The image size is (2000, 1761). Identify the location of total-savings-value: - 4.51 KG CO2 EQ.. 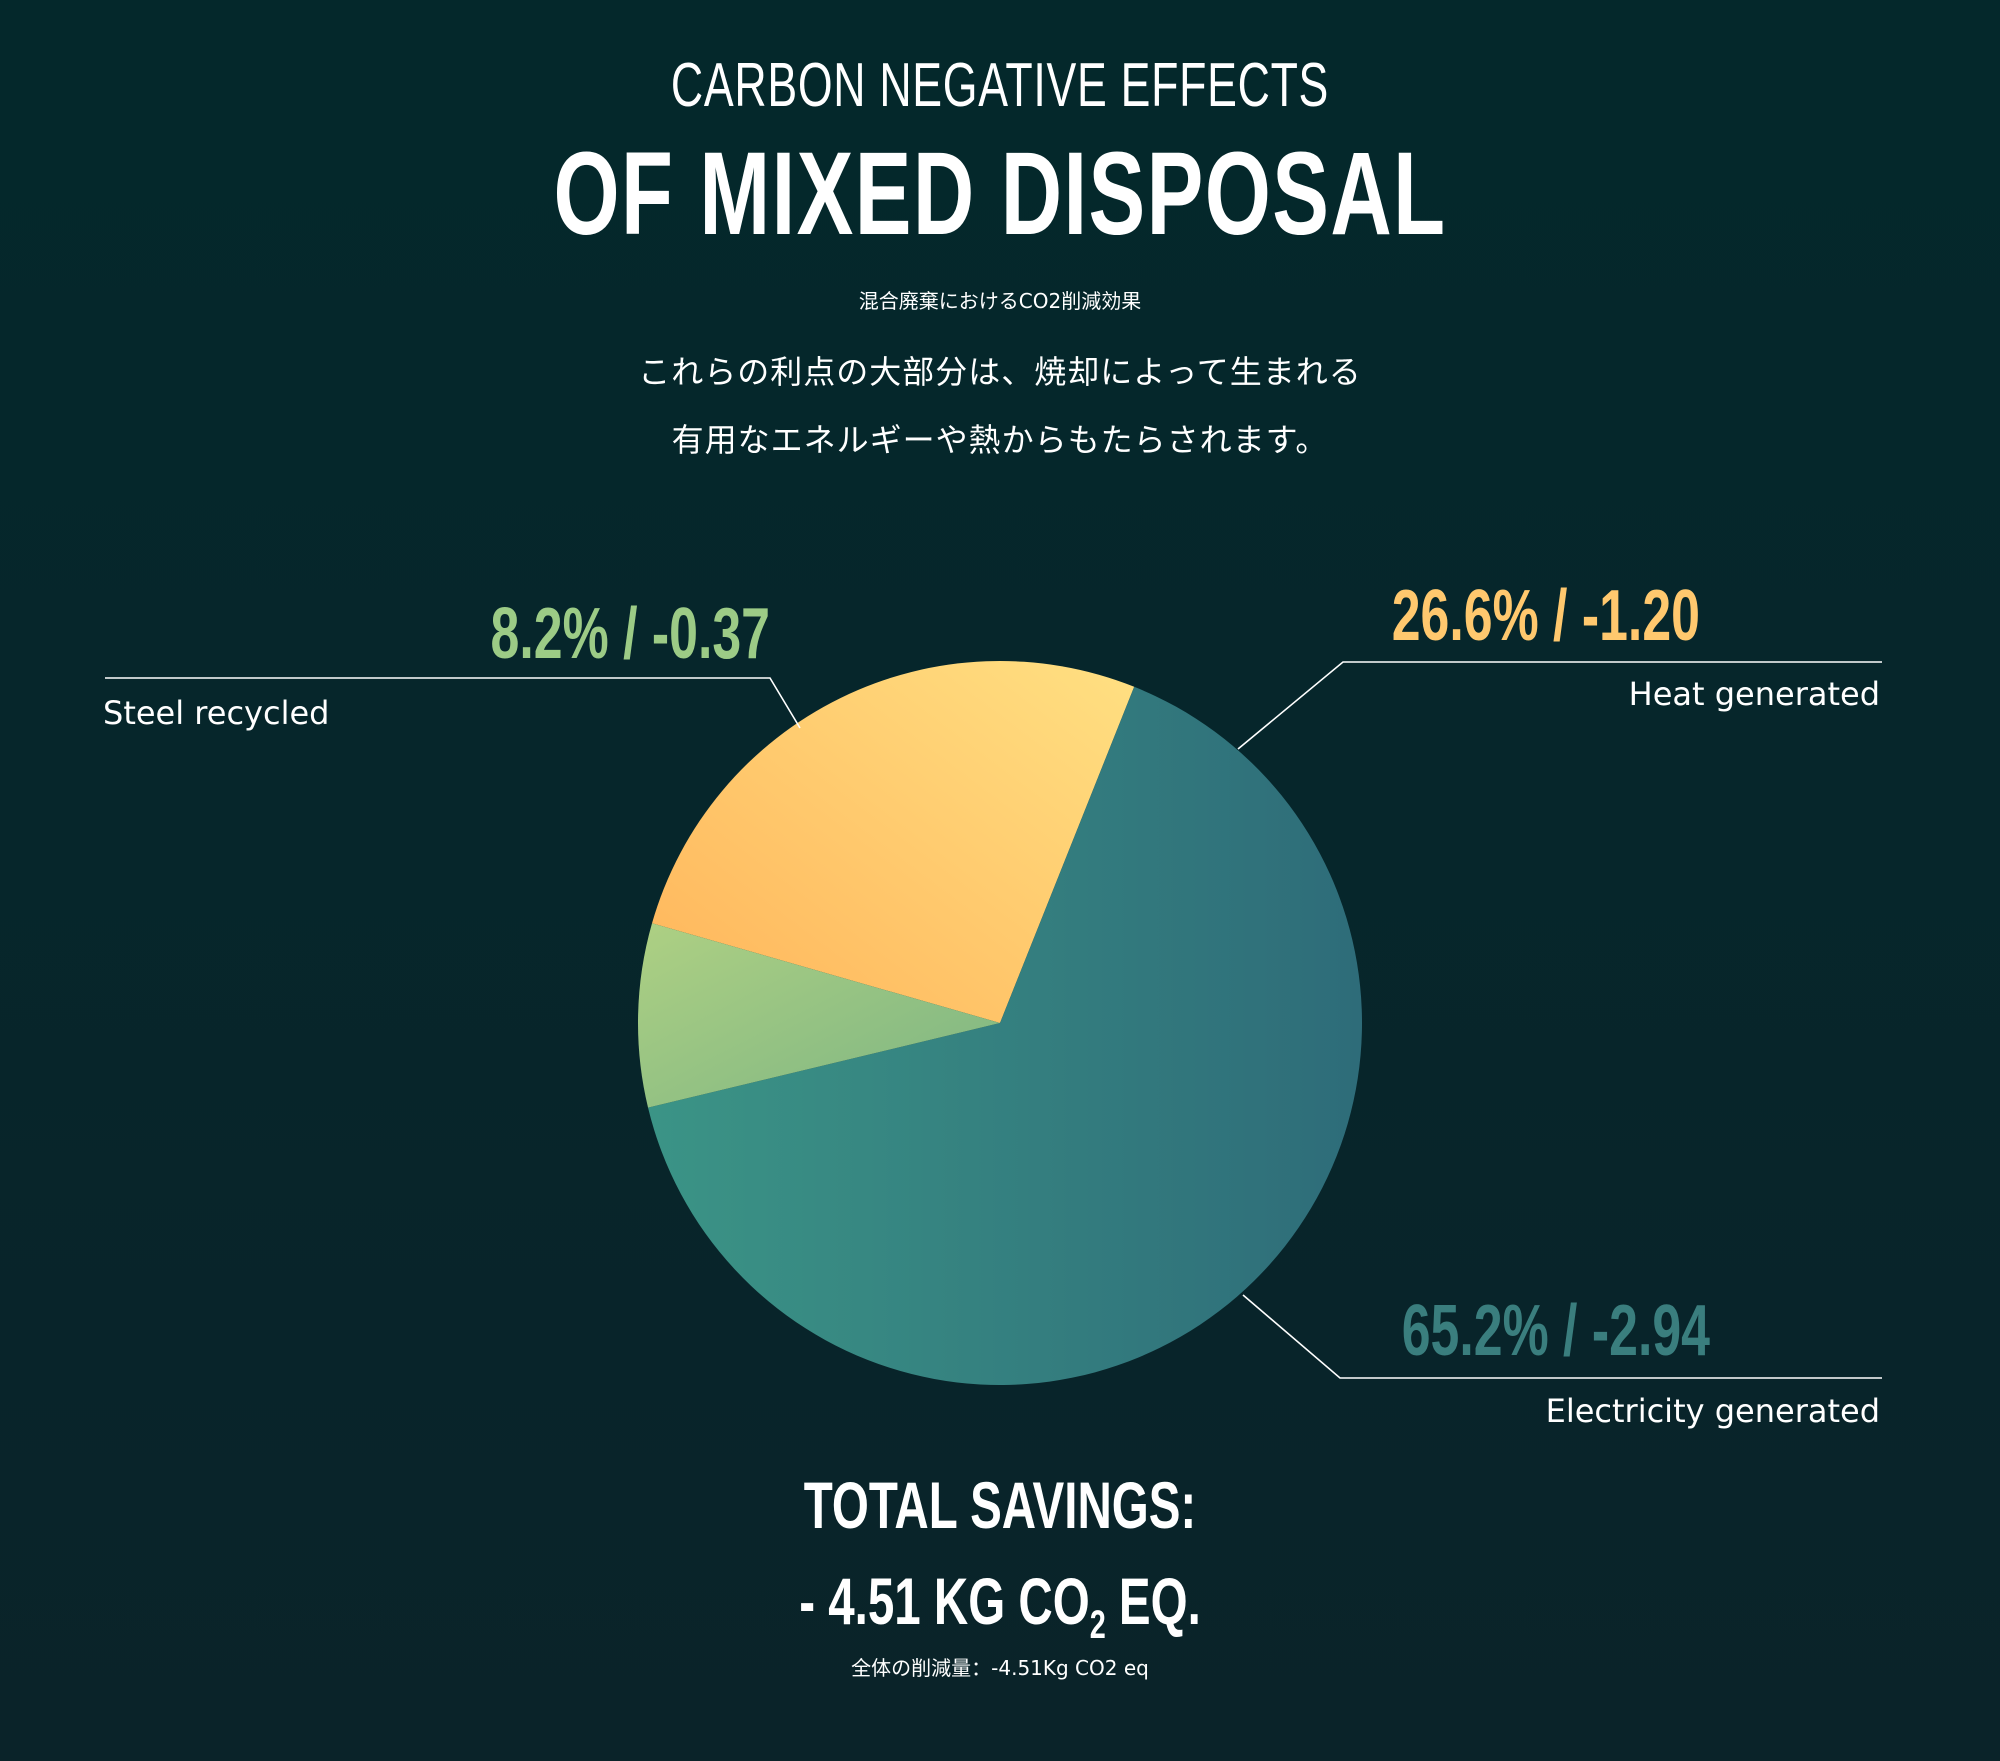
(1000, 1605).